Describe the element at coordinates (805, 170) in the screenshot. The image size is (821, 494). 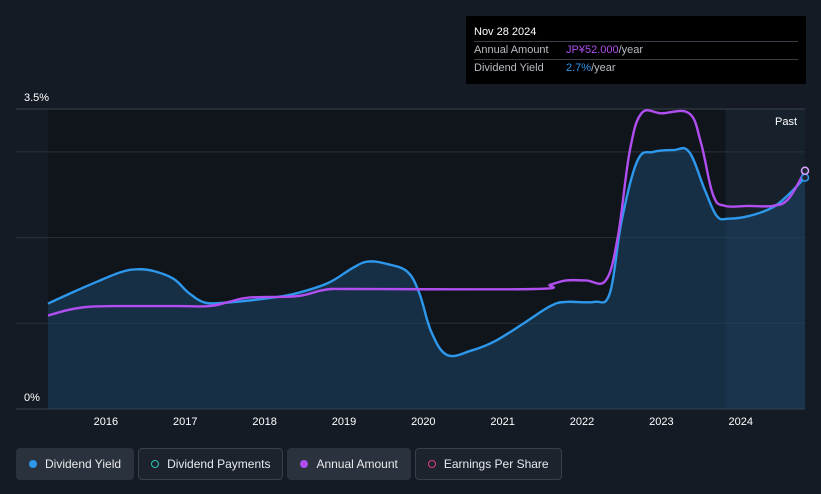
I see `annual-amount-end-marker` at that location.